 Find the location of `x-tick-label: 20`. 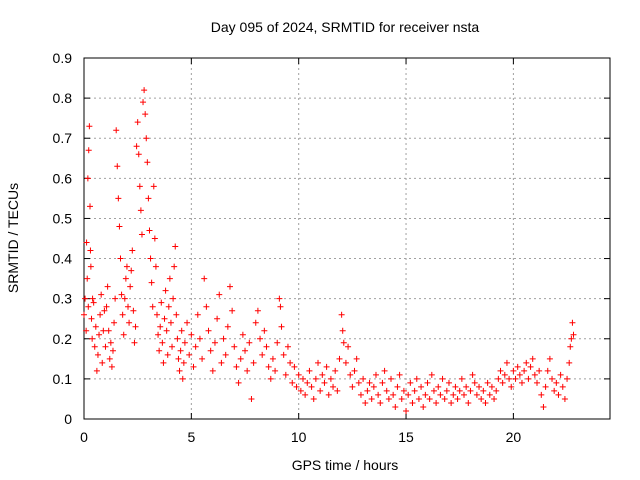

x-tick-label: 20 is located at coordinates (514, 437).